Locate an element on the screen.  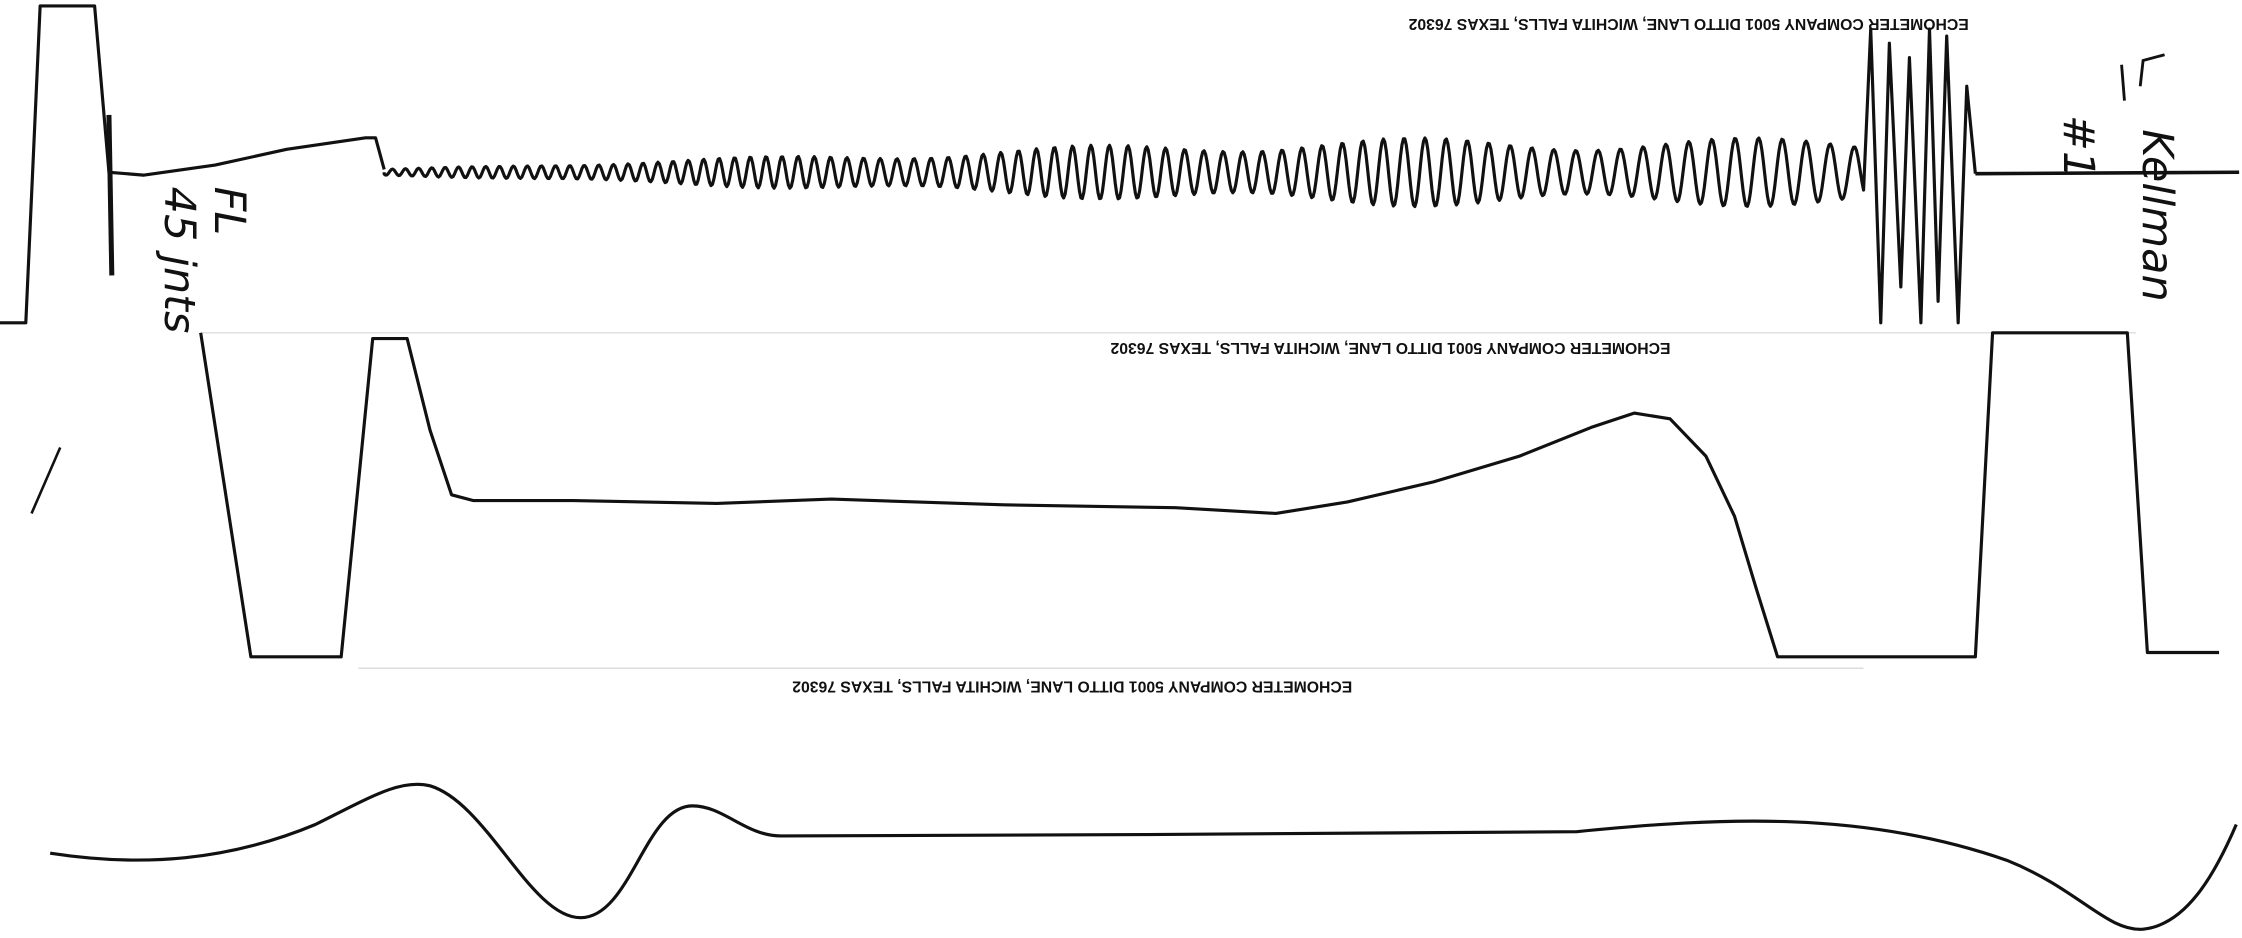
handwritten-note: 45 jnts is located at coordinates (179, 260).